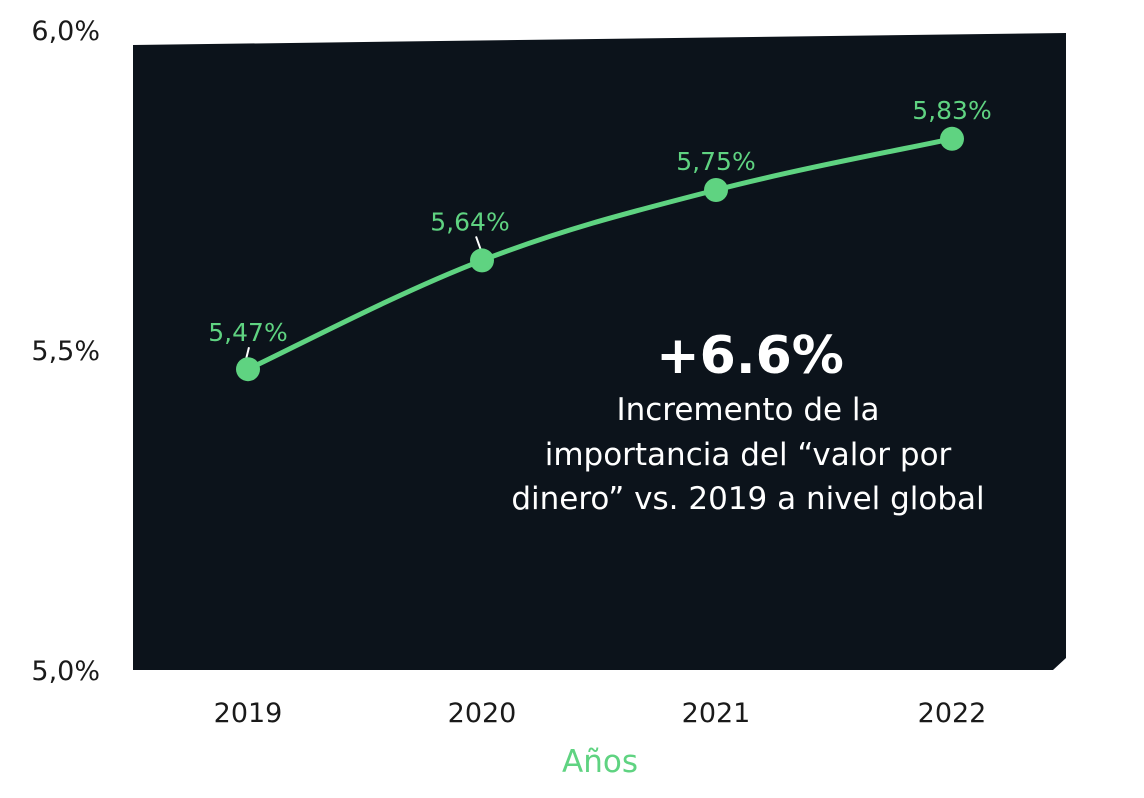  I want to click on data-label: 5,83%, so click(951, 110).